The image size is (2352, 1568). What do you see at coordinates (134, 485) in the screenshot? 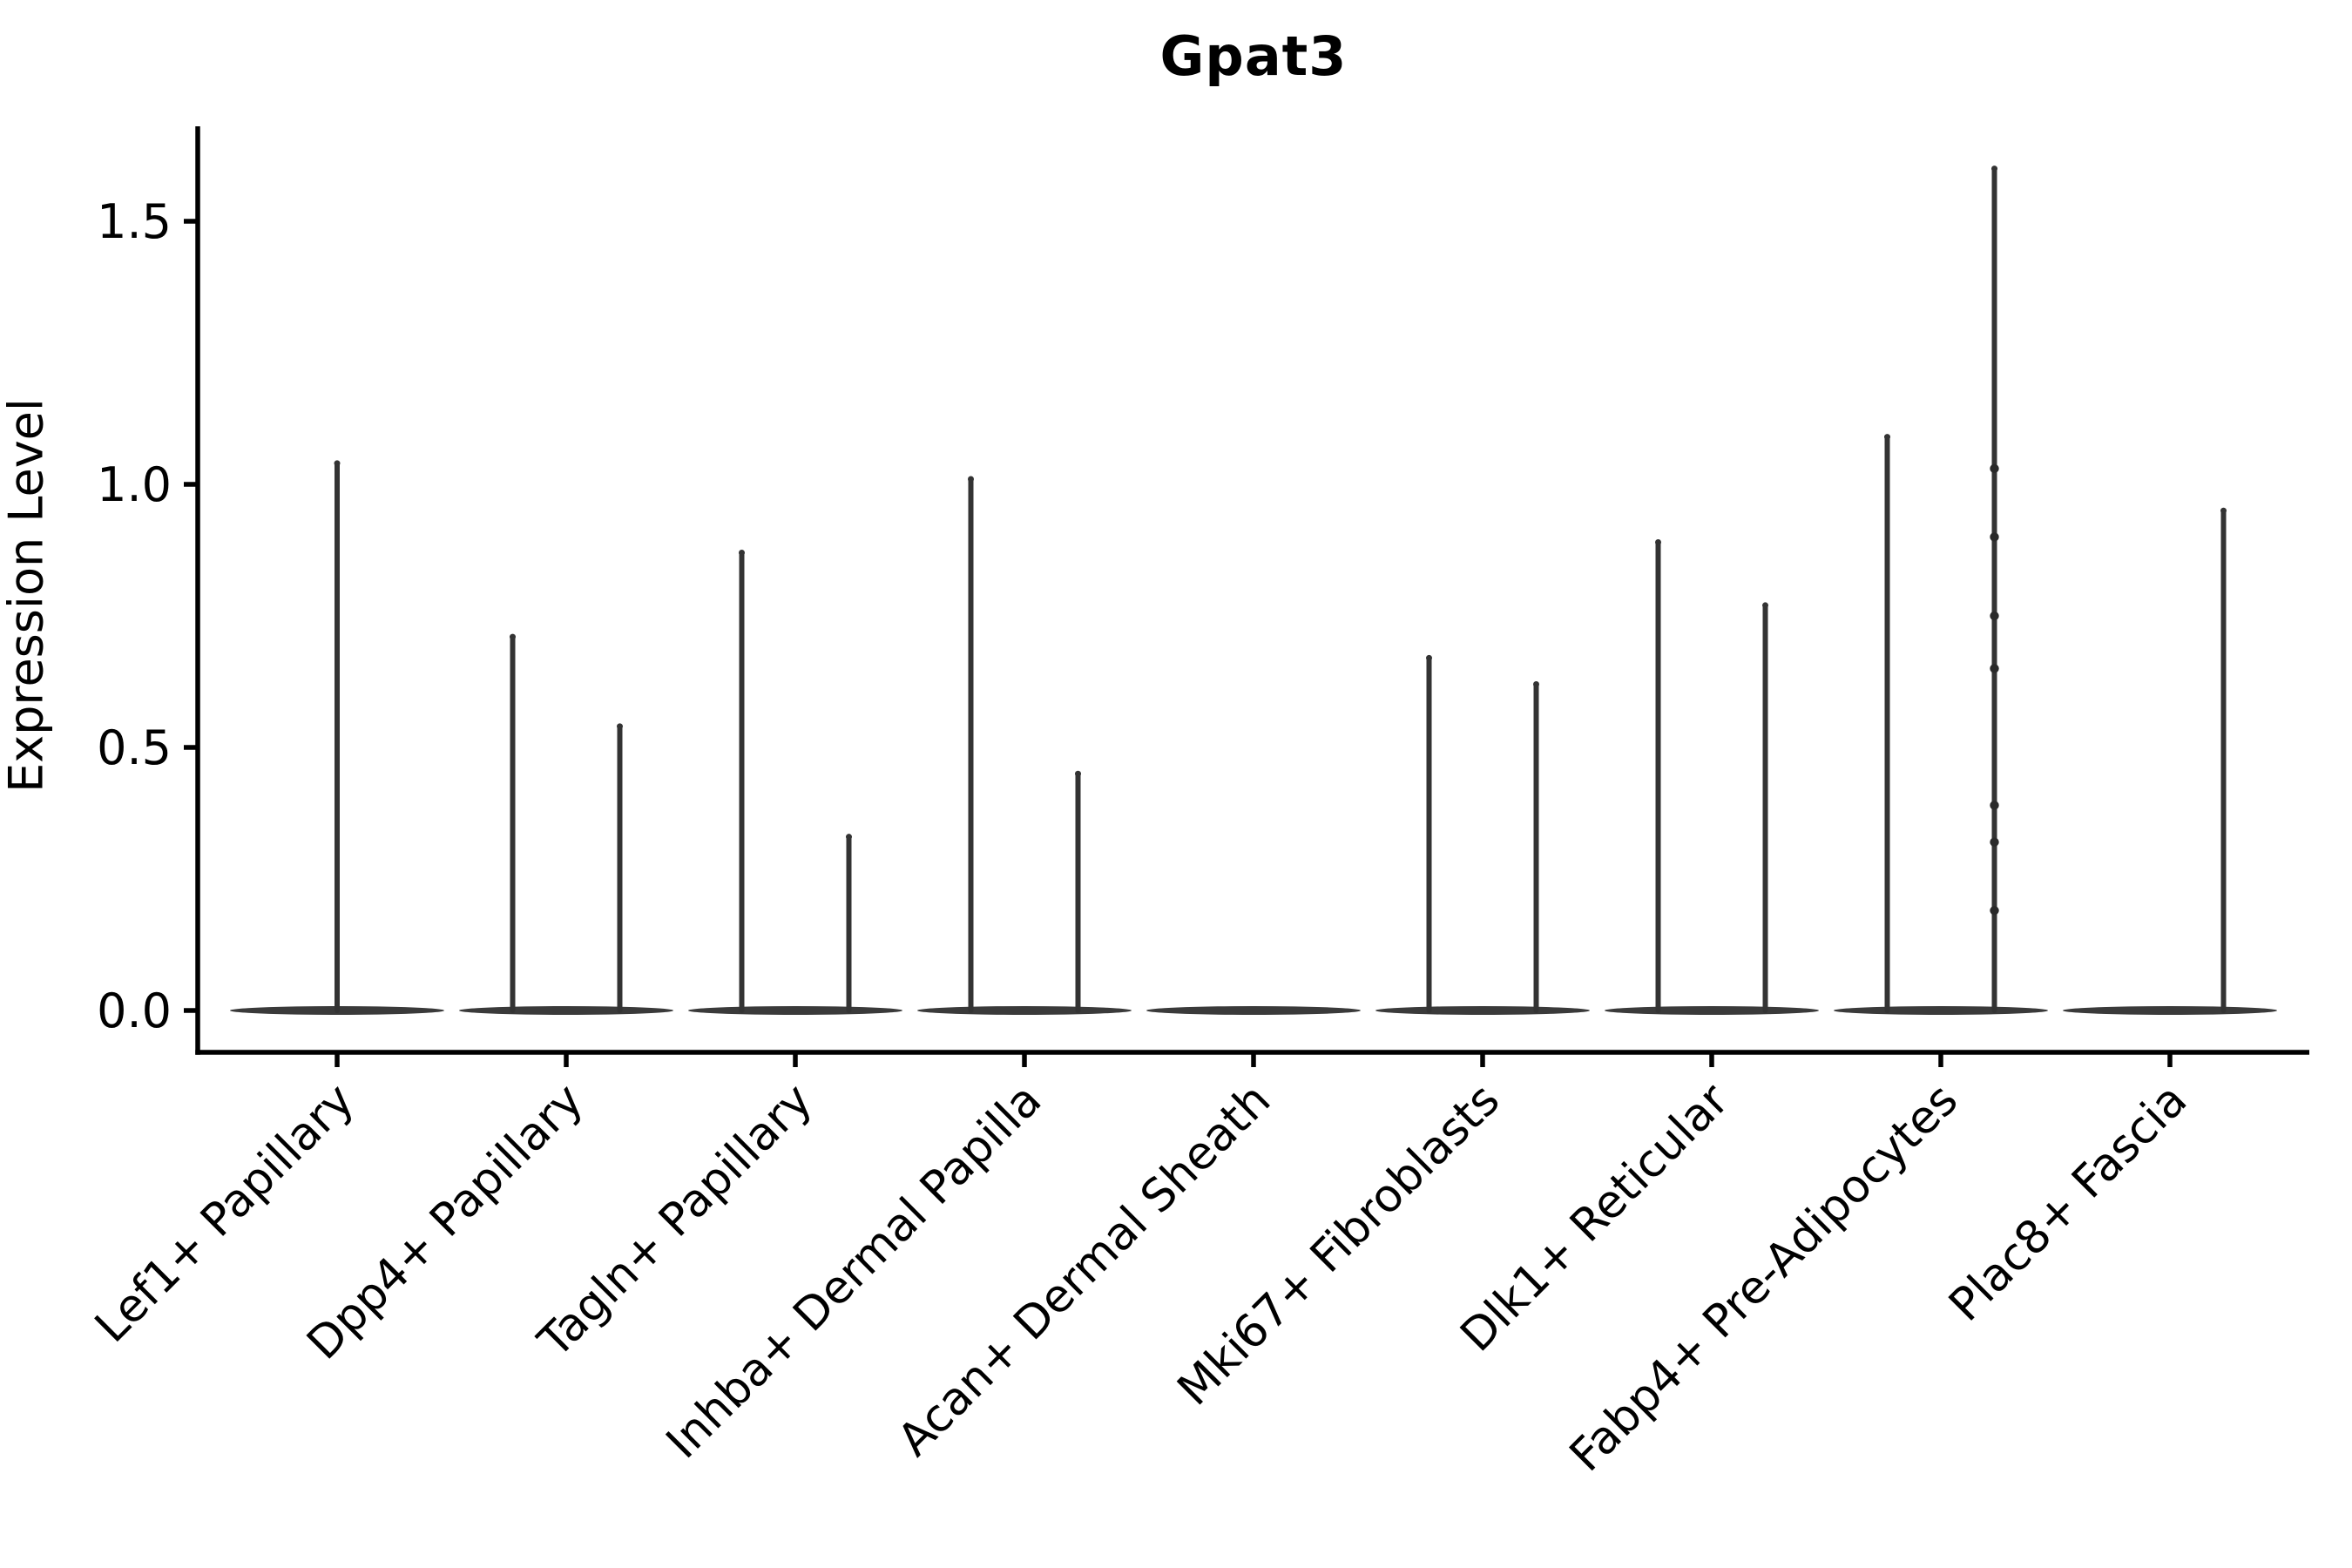
I see `y-tick-label: 1.0` at bounding box center [134, 485].